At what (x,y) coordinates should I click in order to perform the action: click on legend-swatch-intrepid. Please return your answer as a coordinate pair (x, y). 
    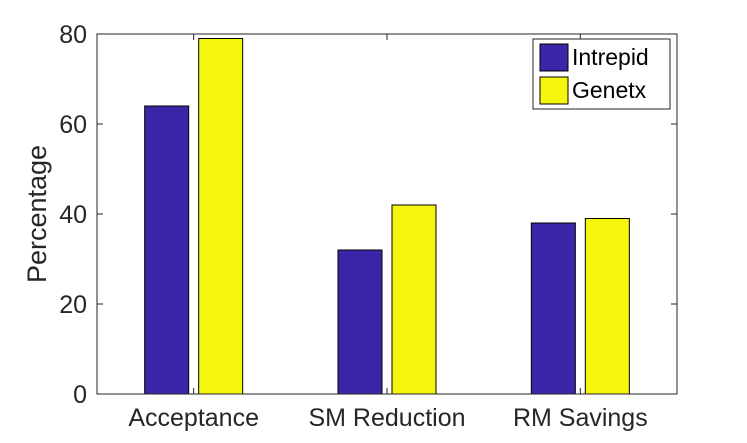
    Looking at the image, I should click on (554, 57).